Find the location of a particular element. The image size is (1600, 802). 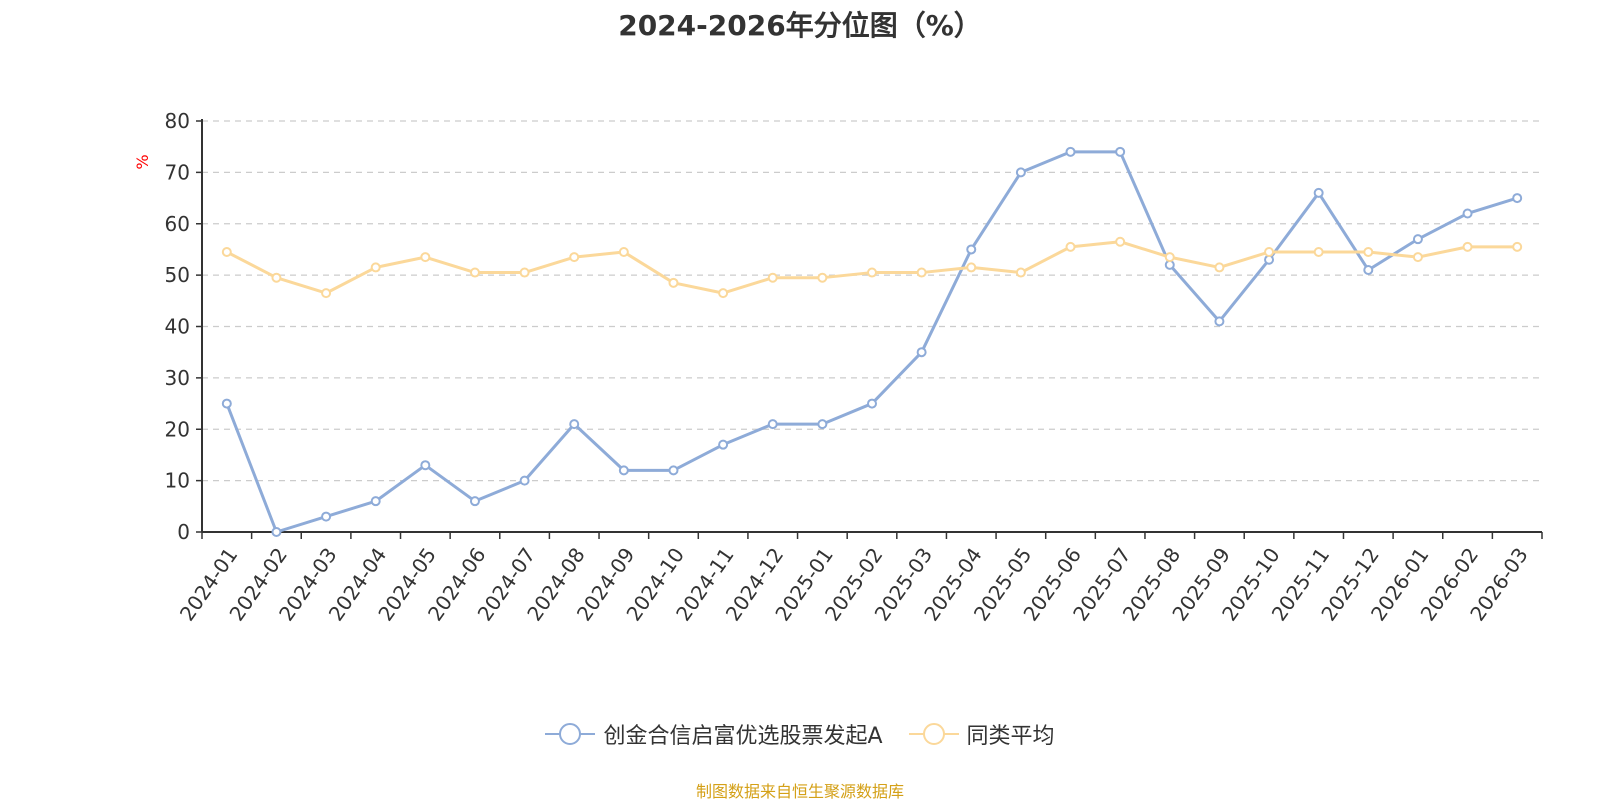

y-axis-unit-label: % is located at coordinates (142, 161).